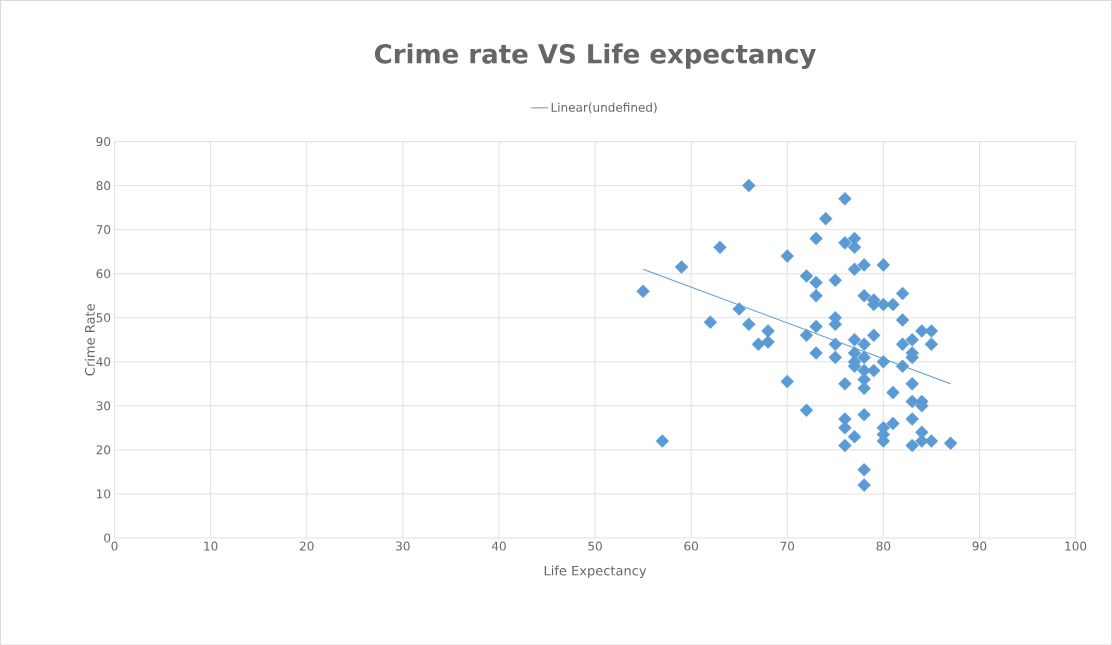  I want to click on x-axis-title: Life Expectancy, so click(595, 571).